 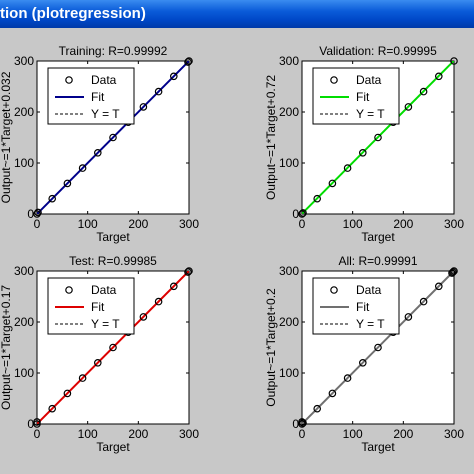 I want to click on training-series, so click(x=113, y=137).